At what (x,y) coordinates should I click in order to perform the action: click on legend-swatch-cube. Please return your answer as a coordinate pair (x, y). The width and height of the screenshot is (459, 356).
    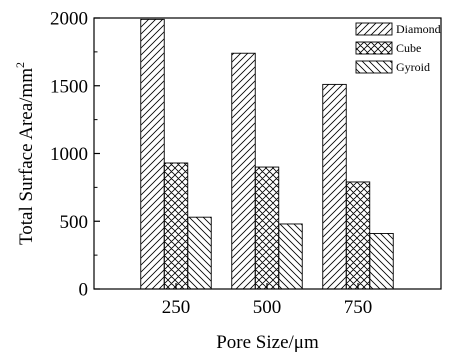
    Looking at the image, I should click on (374, 48).